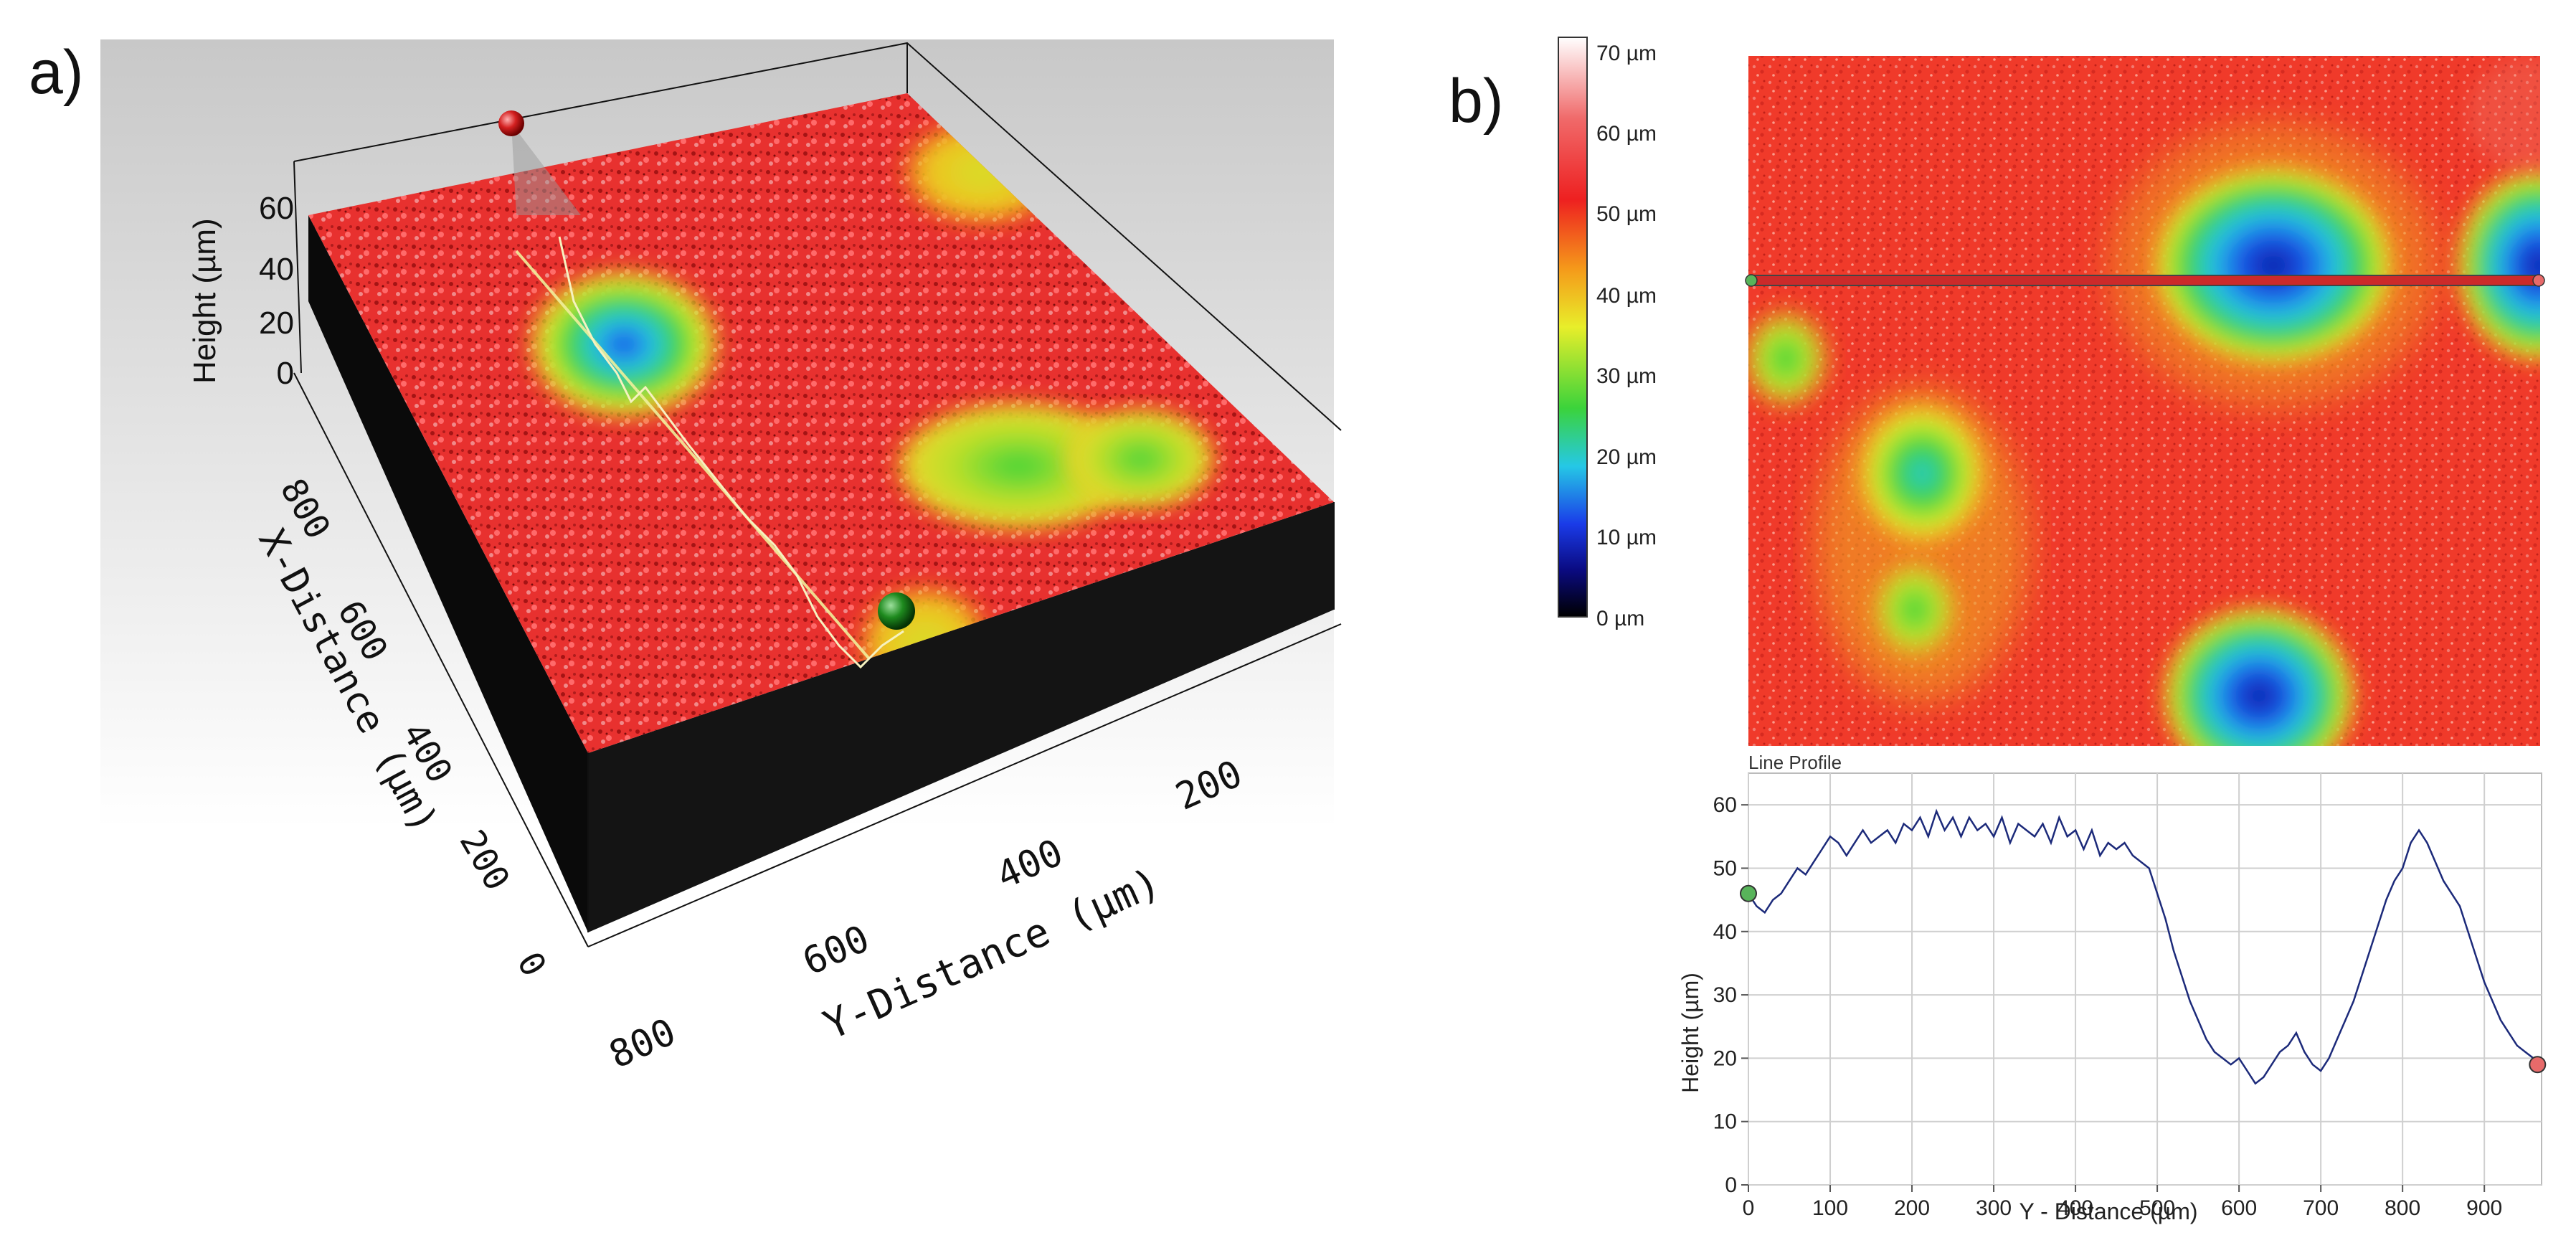 The image size is (2576, 1248). What do you see at coordinates (1731, 1185) in the screenshot?
I see `y-tick-label: 0` at bounding box center [1731, 1185].